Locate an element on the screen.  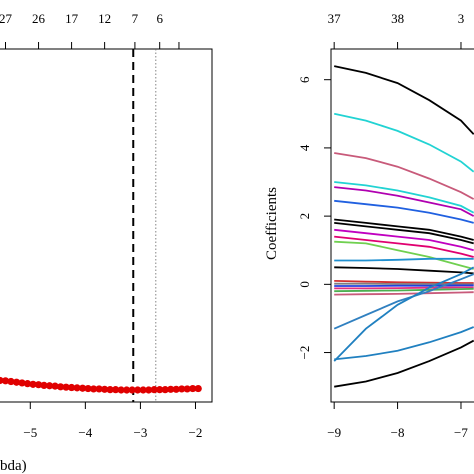
right-top-tick-label: 38 is located at coordinates (397, 18).